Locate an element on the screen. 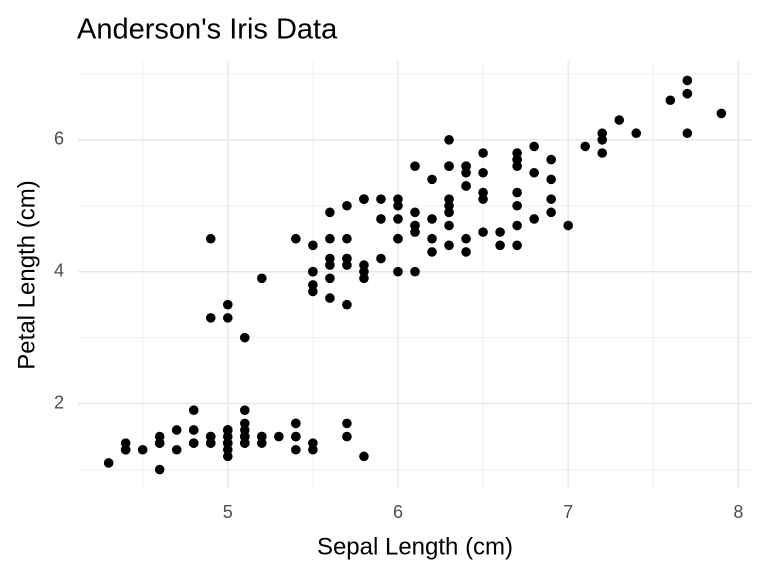 This screenshot has height=576, width=768. x-tick-label: 6 is located at coordinates (398, 512).